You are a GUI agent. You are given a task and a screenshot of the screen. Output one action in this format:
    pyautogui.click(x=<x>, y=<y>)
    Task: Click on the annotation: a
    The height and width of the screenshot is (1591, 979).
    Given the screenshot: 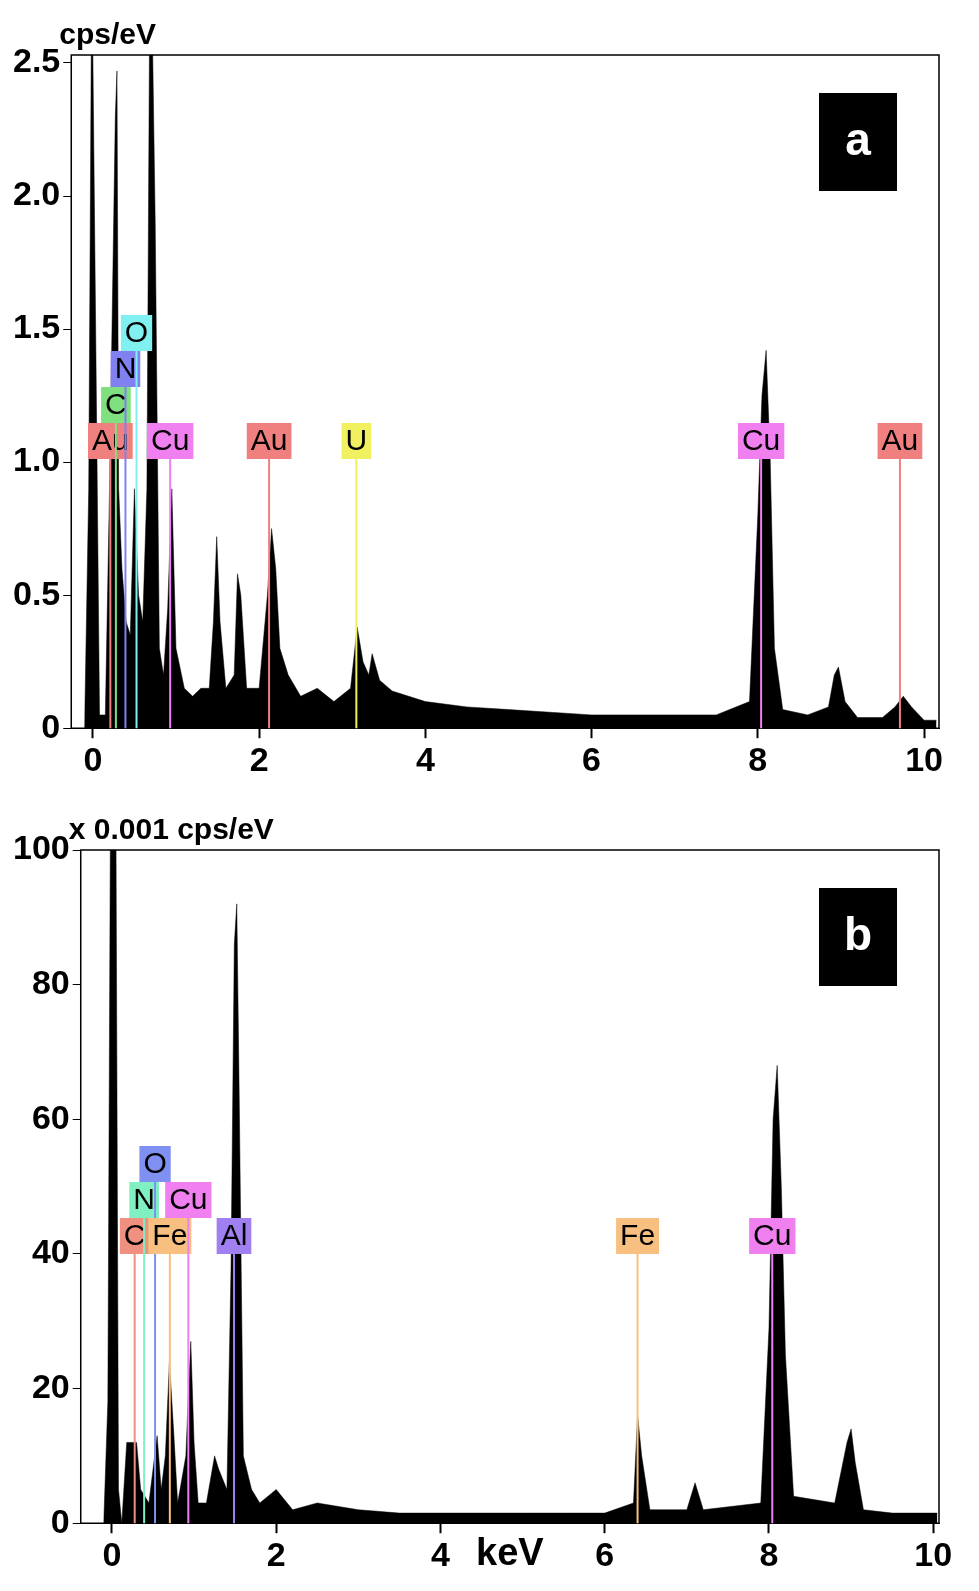 What is the action you would take?
    pyautogui.click(x=858, y=138)
    